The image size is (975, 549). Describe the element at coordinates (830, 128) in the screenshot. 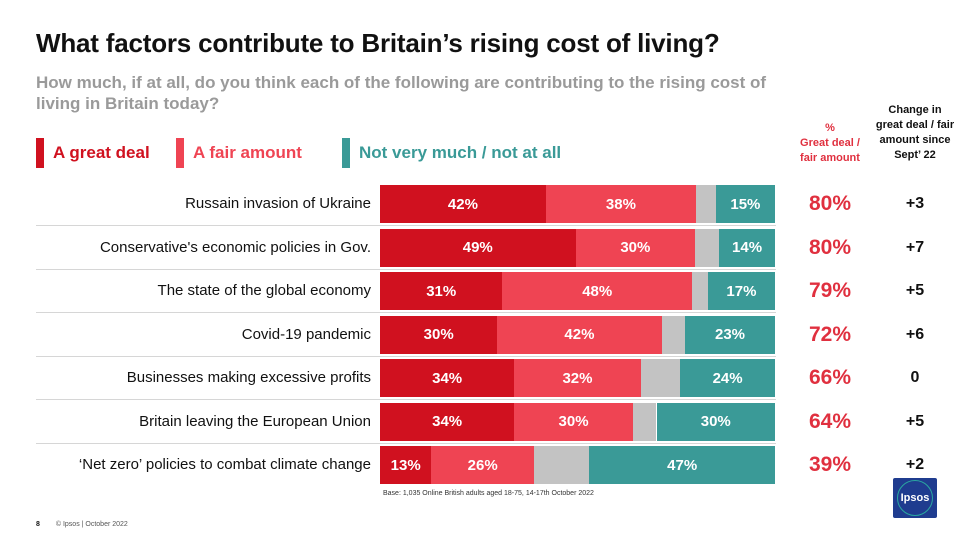

I see `pct-header-line1: %` at that location.